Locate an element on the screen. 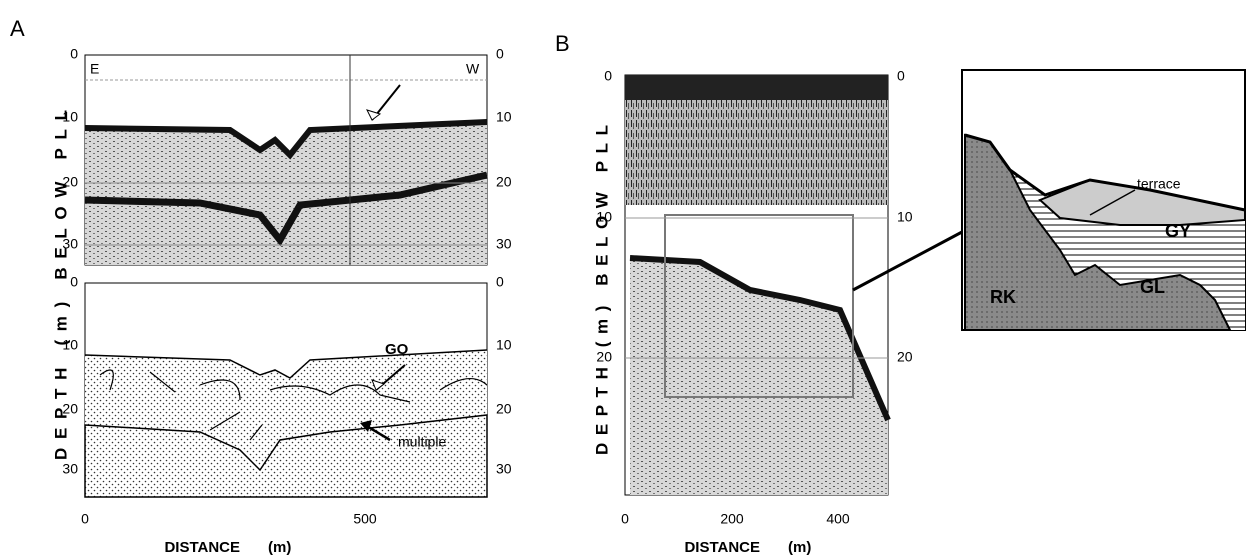 The width and height of the screenshot is (1249, 557). axis-label: DEPTH (m) BELOW PLL is located at coordinates (601, 290).